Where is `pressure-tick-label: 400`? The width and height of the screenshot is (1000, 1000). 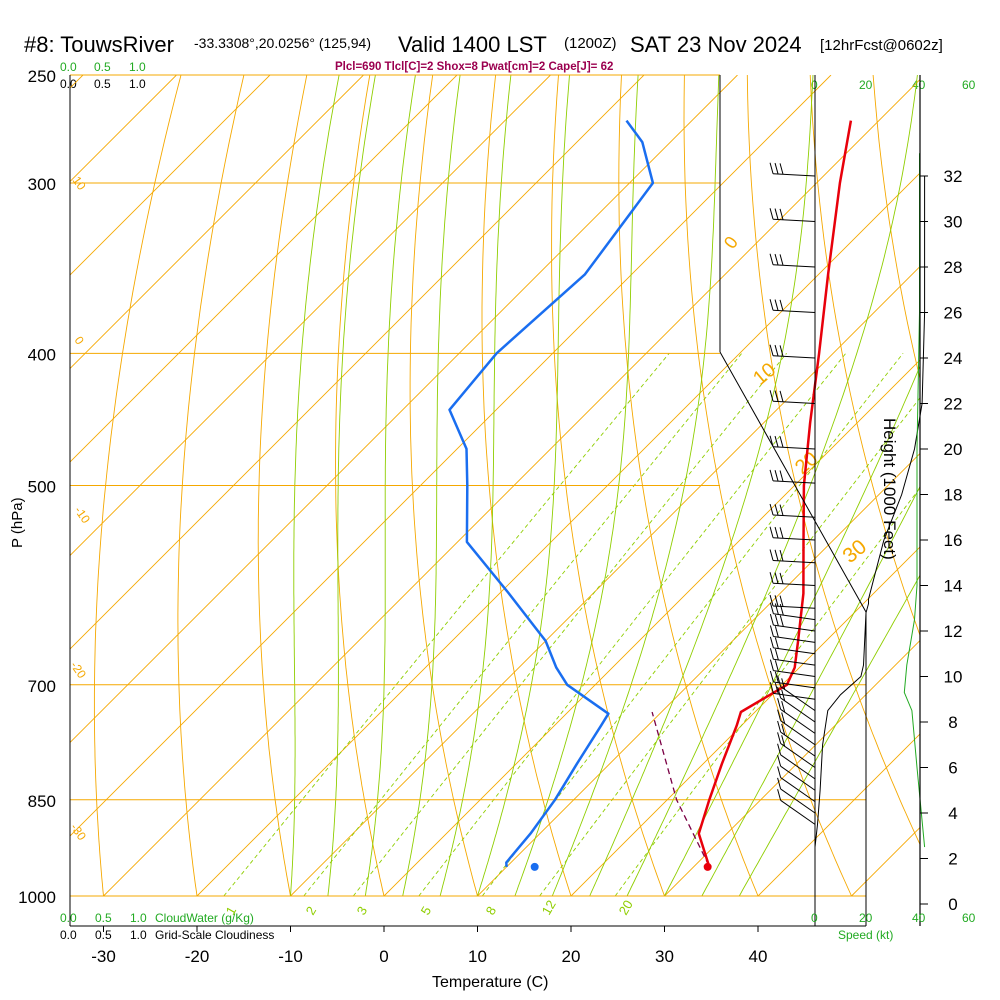
pressure-tick-label: 400 is located at coordinates (42, 354).